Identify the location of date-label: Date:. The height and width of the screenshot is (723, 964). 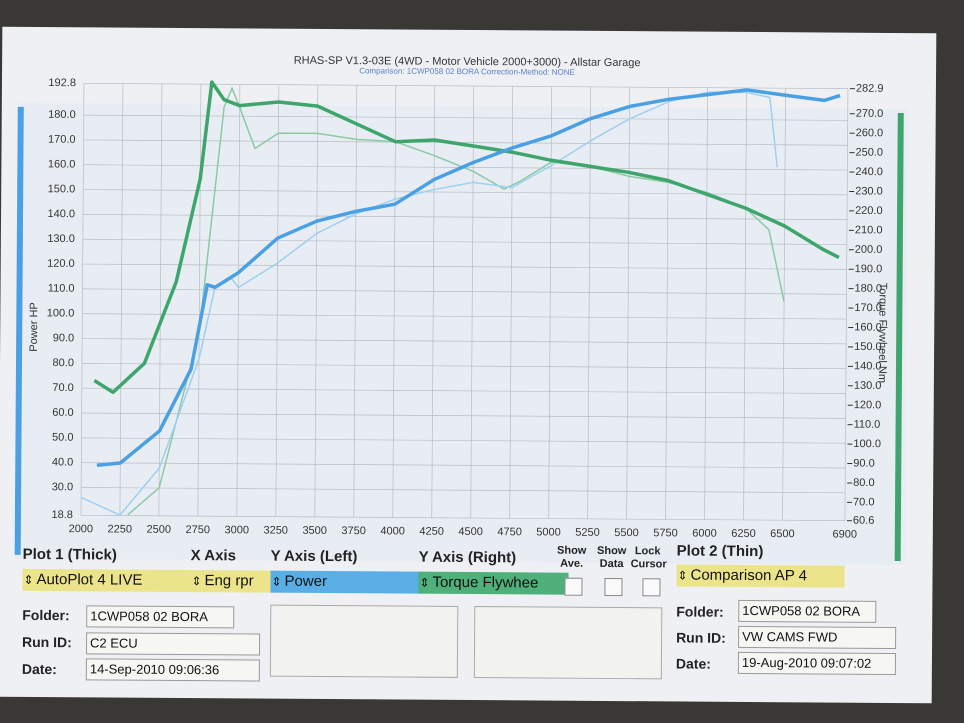
(693, 663).